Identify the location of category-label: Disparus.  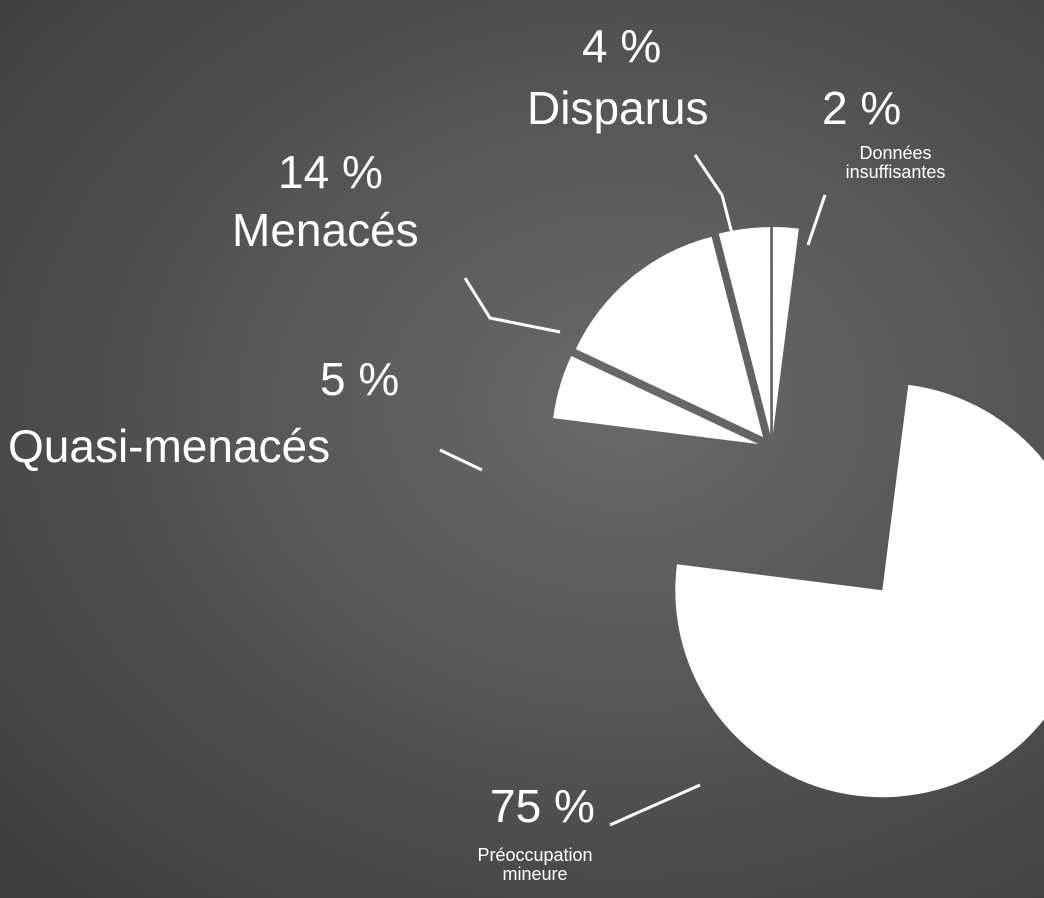
(618, 108).